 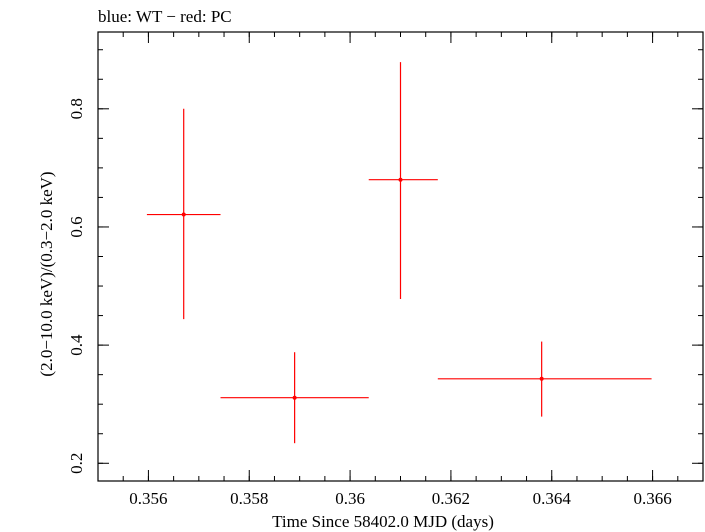 I want to click on x-tick-label: 0.356, so click(x=148, y=498).